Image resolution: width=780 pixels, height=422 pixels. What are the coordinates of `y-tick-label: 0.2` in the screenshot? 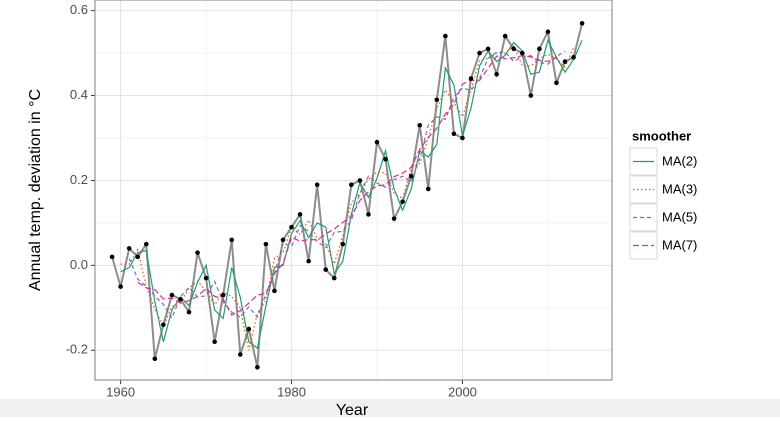 It's located at (79, 179).